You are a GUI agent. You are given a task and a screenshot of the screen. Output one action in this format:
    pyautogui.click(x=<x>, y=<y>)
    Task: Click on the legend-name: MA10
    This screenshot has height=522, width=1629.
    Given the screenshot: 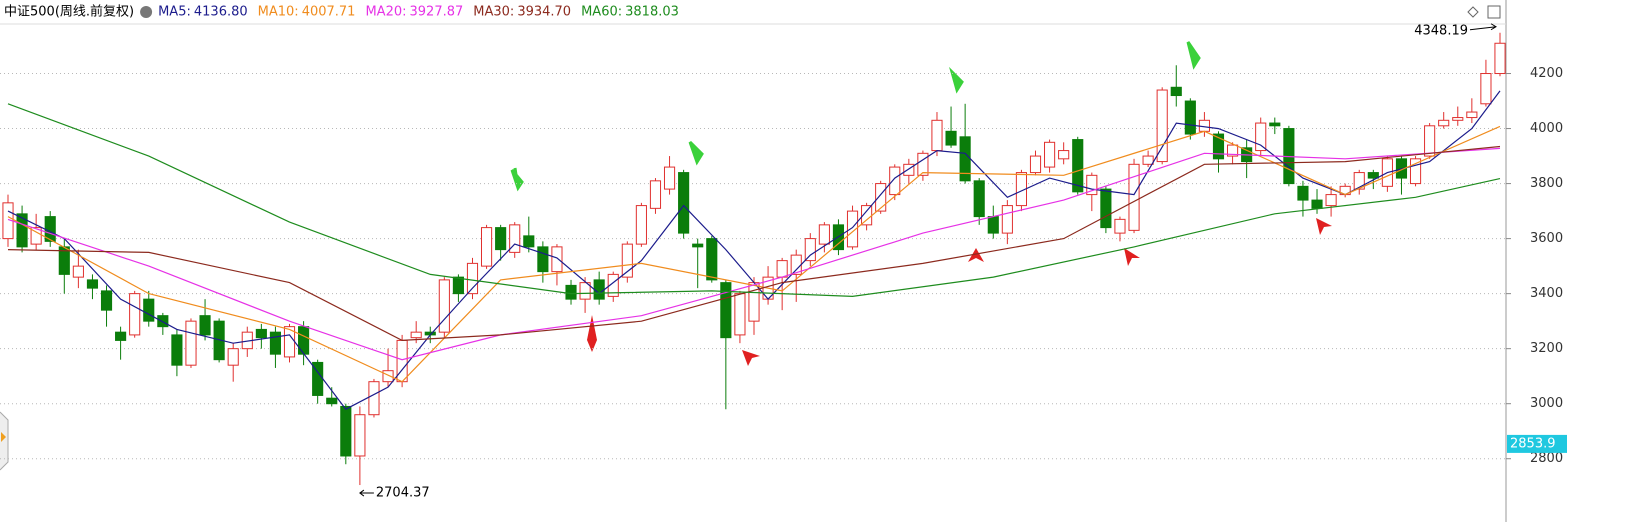 What is the action you would take?
    pyautogui.click(x=276, y=12)
    